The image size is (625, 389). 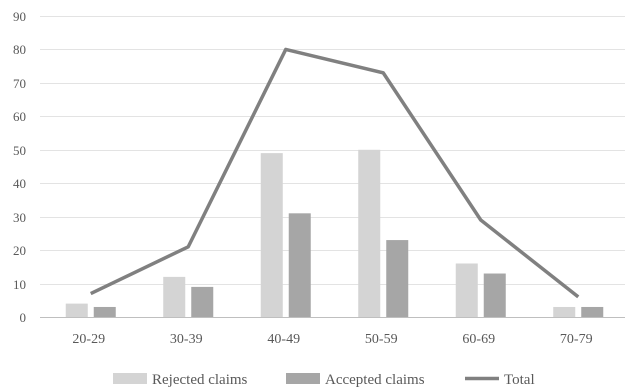 What do you see at coordinates (19, 250) in the screenshot?
I see `y-tick-label: 20` at bounding box center [19, 250].